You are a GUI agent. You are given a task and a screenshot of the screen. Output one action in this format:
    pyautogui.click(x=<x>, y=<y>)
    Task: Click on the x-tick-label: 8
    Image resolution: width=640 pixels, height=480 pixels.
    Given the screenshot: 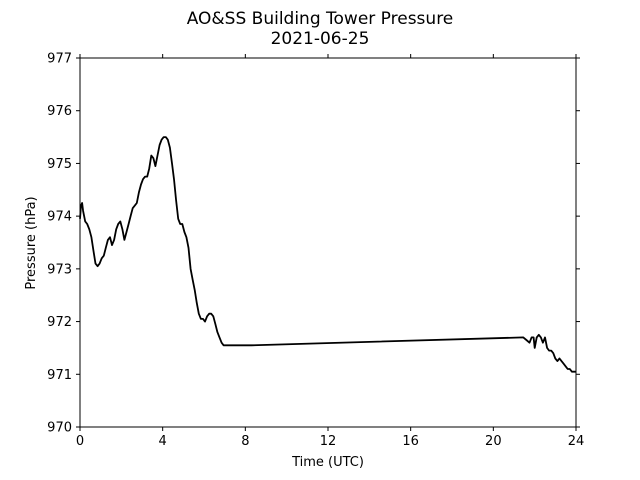 What is the action you would take?
    pyautogui.click(x=245, y=441)
    